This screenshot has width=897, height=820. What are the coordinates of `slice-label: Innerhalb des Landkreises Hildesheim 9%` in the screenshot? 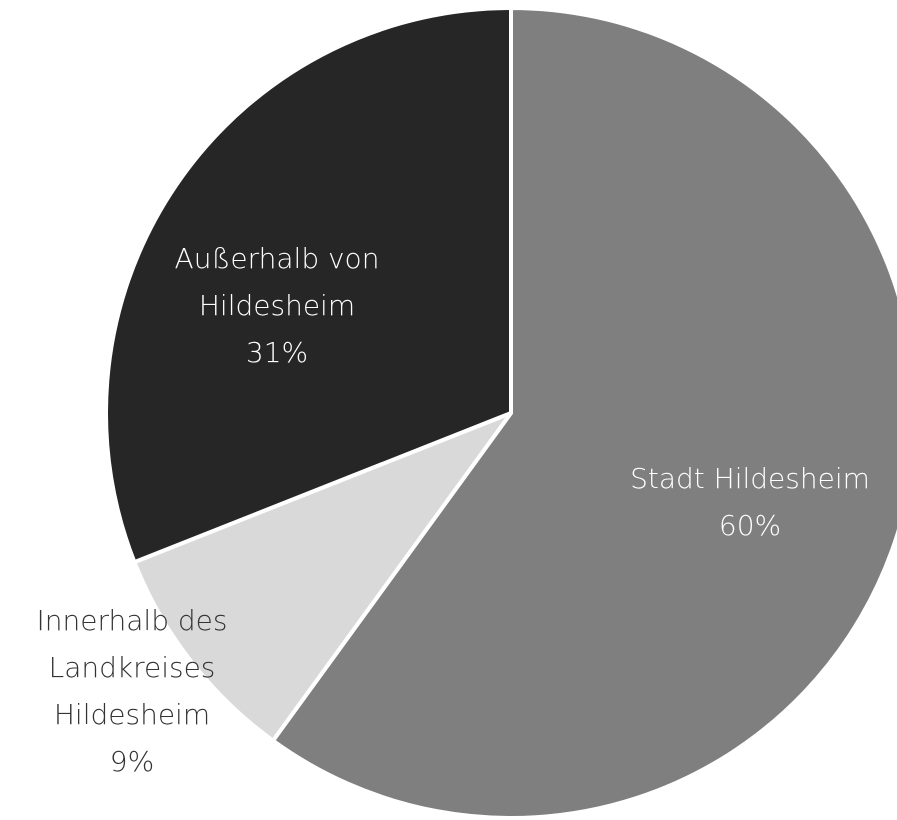 It's located at (132, 691).